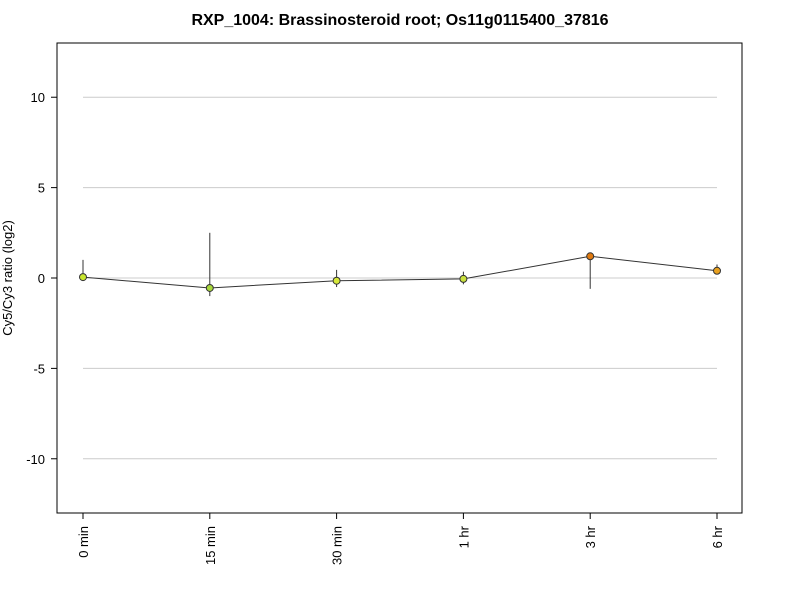 The height and width of the screenshot is (600, 800). Describe the element at coordinates (39, 368) in the screenshot. I see `y-tick-label: -5` at that location.